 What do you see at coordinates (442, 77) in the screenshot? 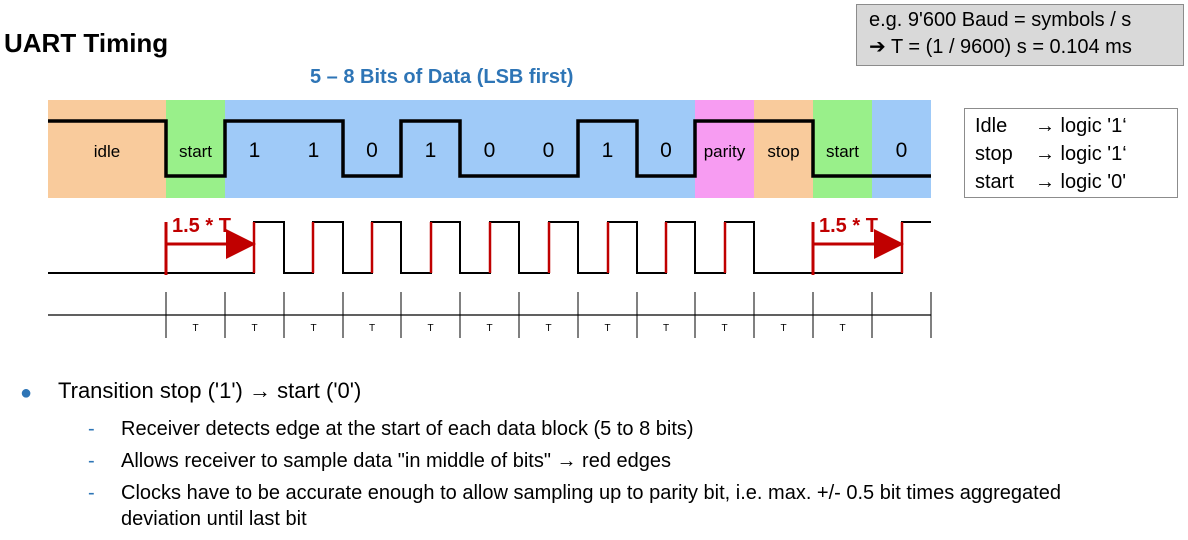
I see `data-bits-heading: 5 – 8 Bits of Data (LSB first)` at bounding box center [442, 77].